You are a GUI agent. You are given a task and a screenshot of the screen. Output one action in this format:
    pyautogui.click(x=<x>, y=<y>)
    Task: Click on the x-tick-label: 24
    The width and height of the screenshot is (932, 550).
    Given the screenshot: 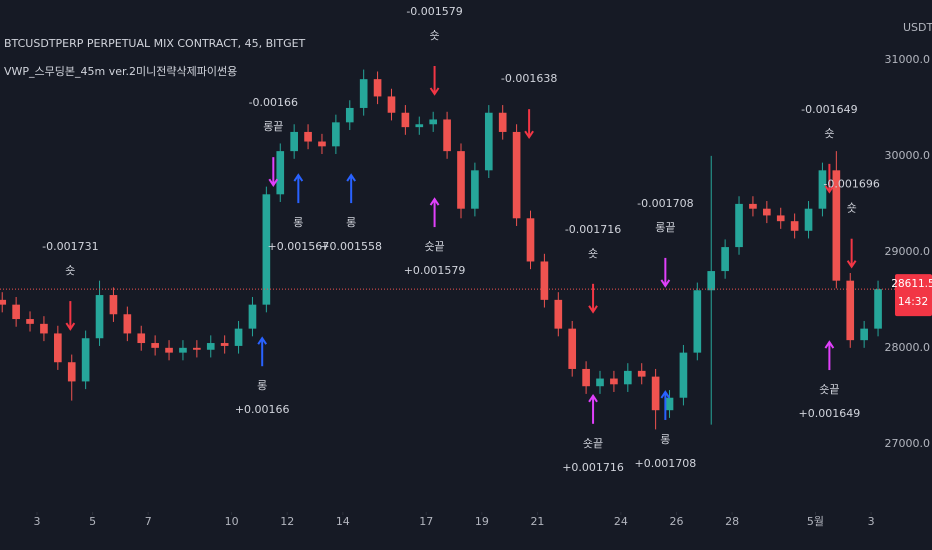 What is the action you would take?
    pyautogui.click(x=621, y=521)
    